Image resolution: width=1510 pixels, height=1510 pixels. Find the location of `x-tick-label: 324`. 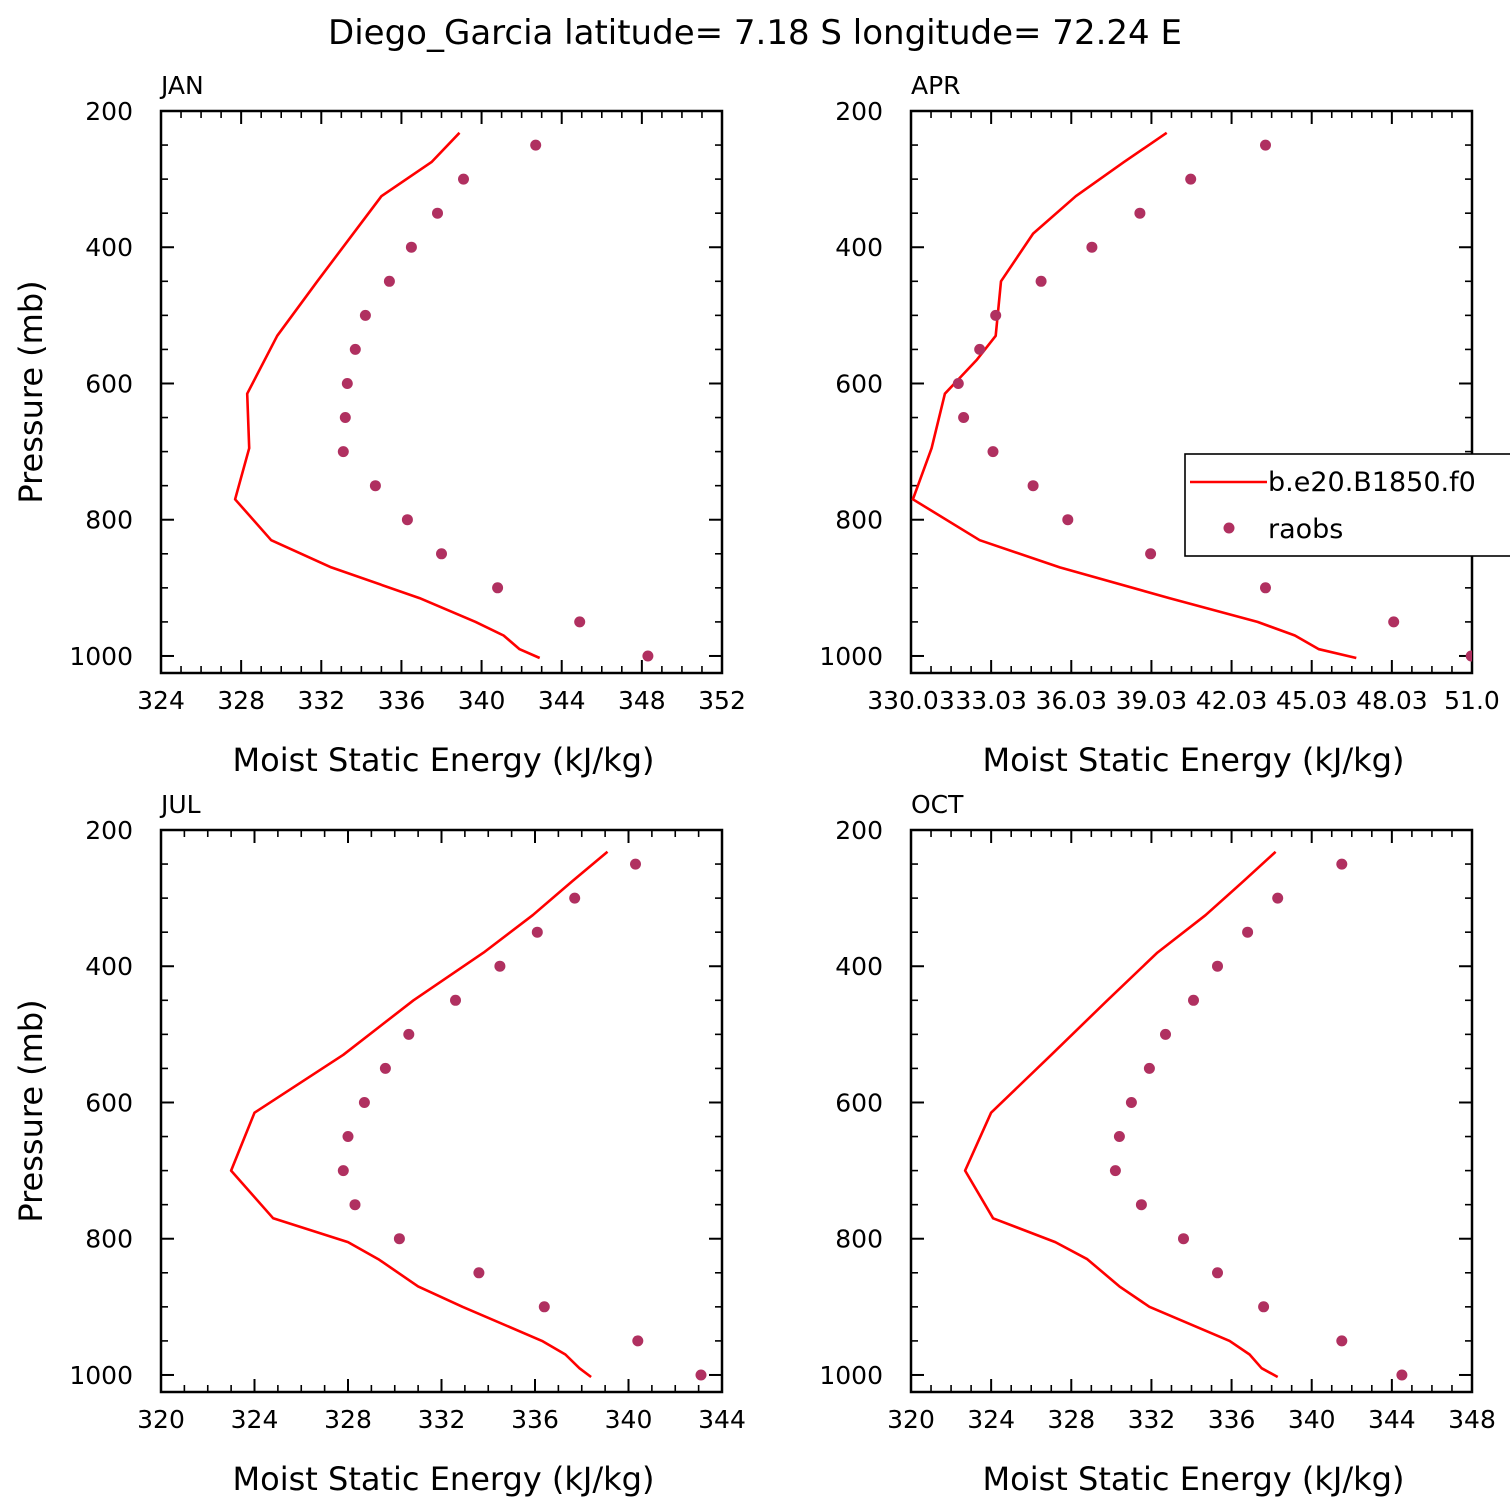

x-tick-label: 324 is located at coordinates (991, 1419).